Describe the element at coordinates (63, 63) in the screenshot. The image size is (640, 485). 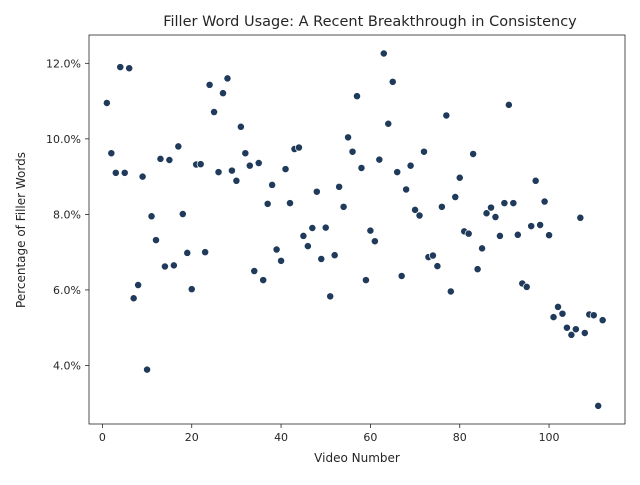
I see `y-tick-label: 12.0%` at that location.